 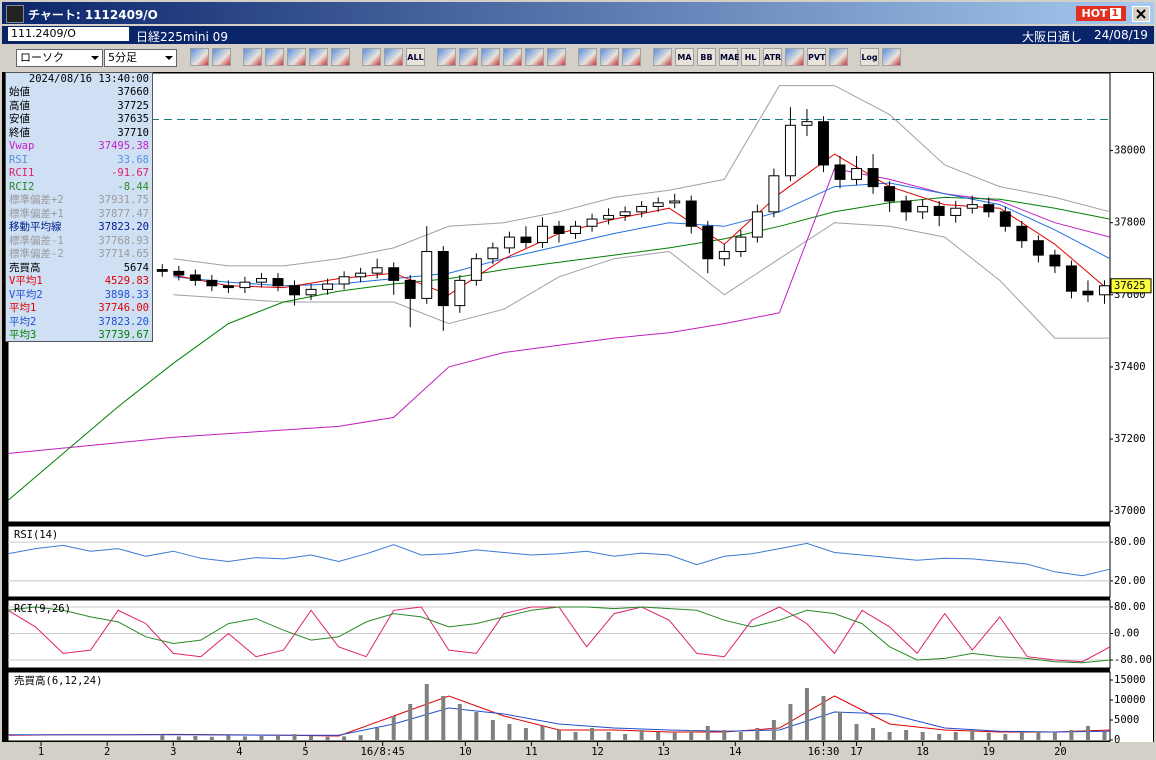 I want to click on panel, so click(x=559, y=561).